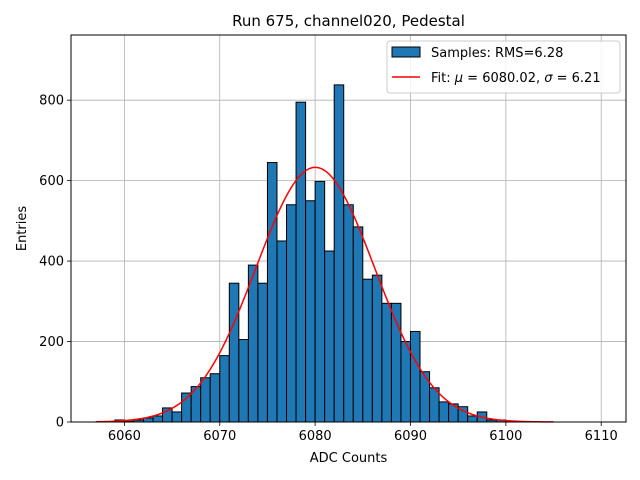 The height and width of the screenshot is (480, 640). What do you see at coordinates (51, 342) in the screenshot?
I see `y-tick-label: 200` at bounding box center [51, 342].